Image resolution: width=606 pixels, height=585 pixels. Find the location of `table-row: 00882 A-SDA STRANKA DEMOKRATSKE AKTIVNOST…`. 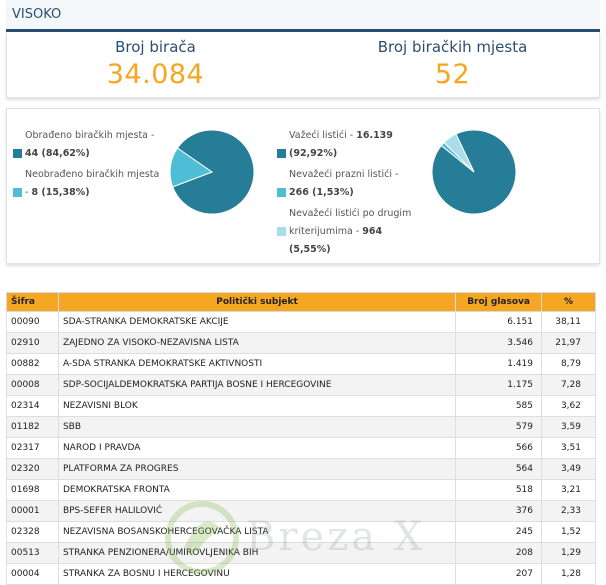

table-row: 00882 A-SDA STRANKA DEMOKRATSKE AKTIVNOST… is located at coordinates (301, 364).